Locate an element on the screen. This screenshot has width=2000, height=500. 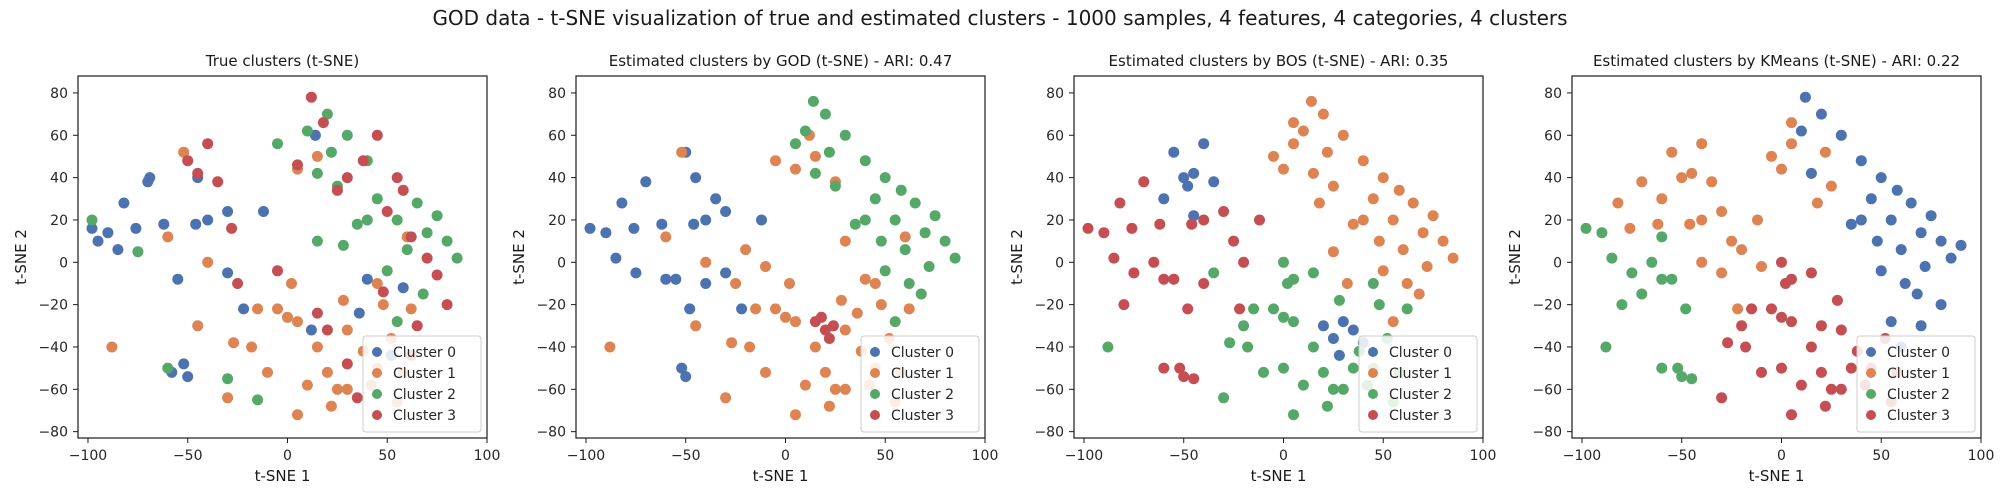
x-axis-label: t-SNE 1 is located at coordinates (781, 476).